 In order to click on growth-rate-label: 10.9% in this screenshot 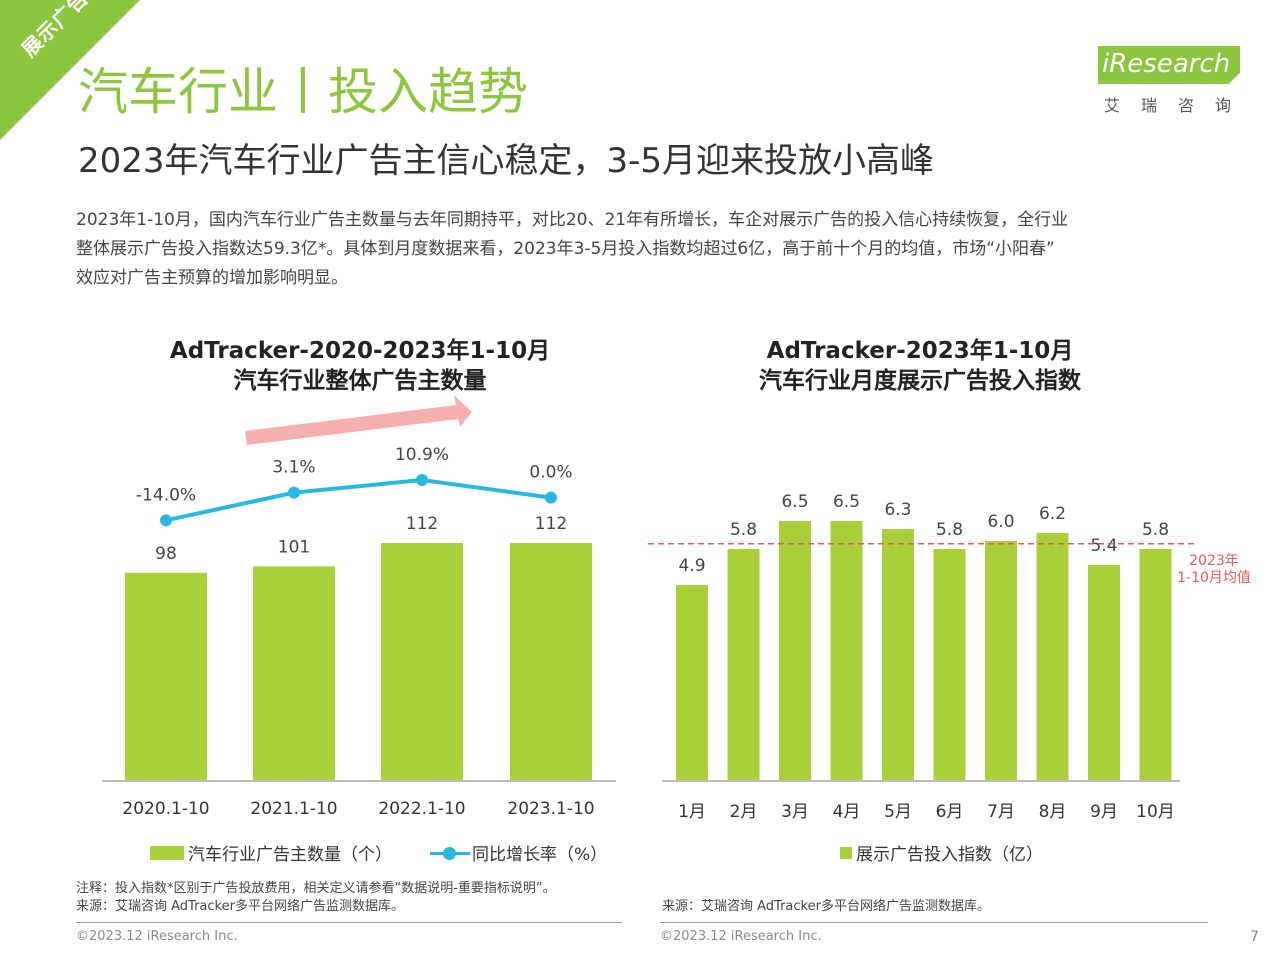, I will do `click(422, 455)`.